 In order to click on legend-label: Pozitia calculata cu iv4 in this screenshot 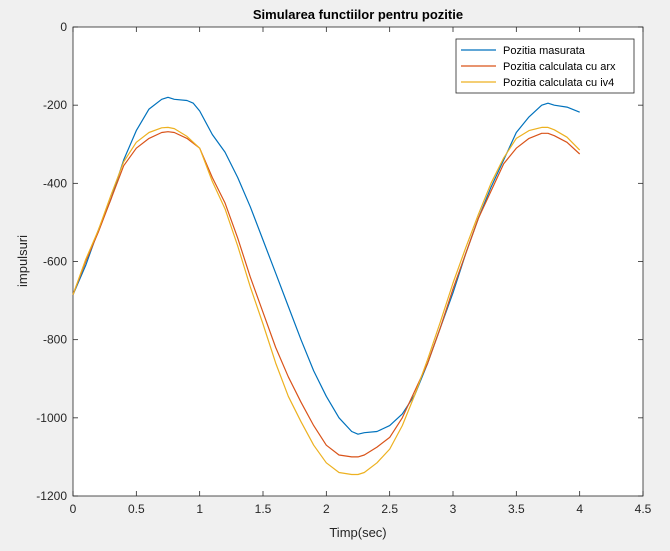, I will do `click(558, 83)`.